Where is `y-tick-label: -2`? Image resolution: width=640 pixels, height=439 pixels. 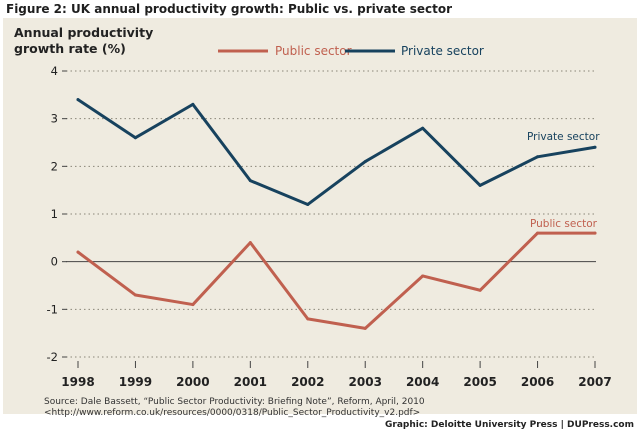
y-tick-label: -2 is located at coordinates (52, 357).